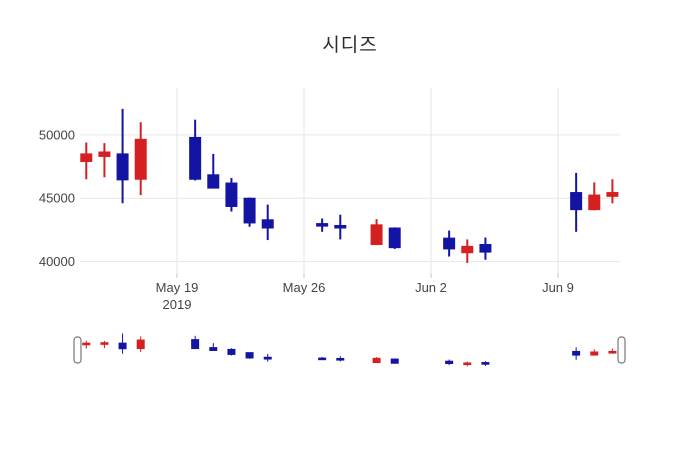  What do you see at coordinates (57, 261) in the screenshot?
I see `y-tick-label: 40000` at bounding box center [57, 261].